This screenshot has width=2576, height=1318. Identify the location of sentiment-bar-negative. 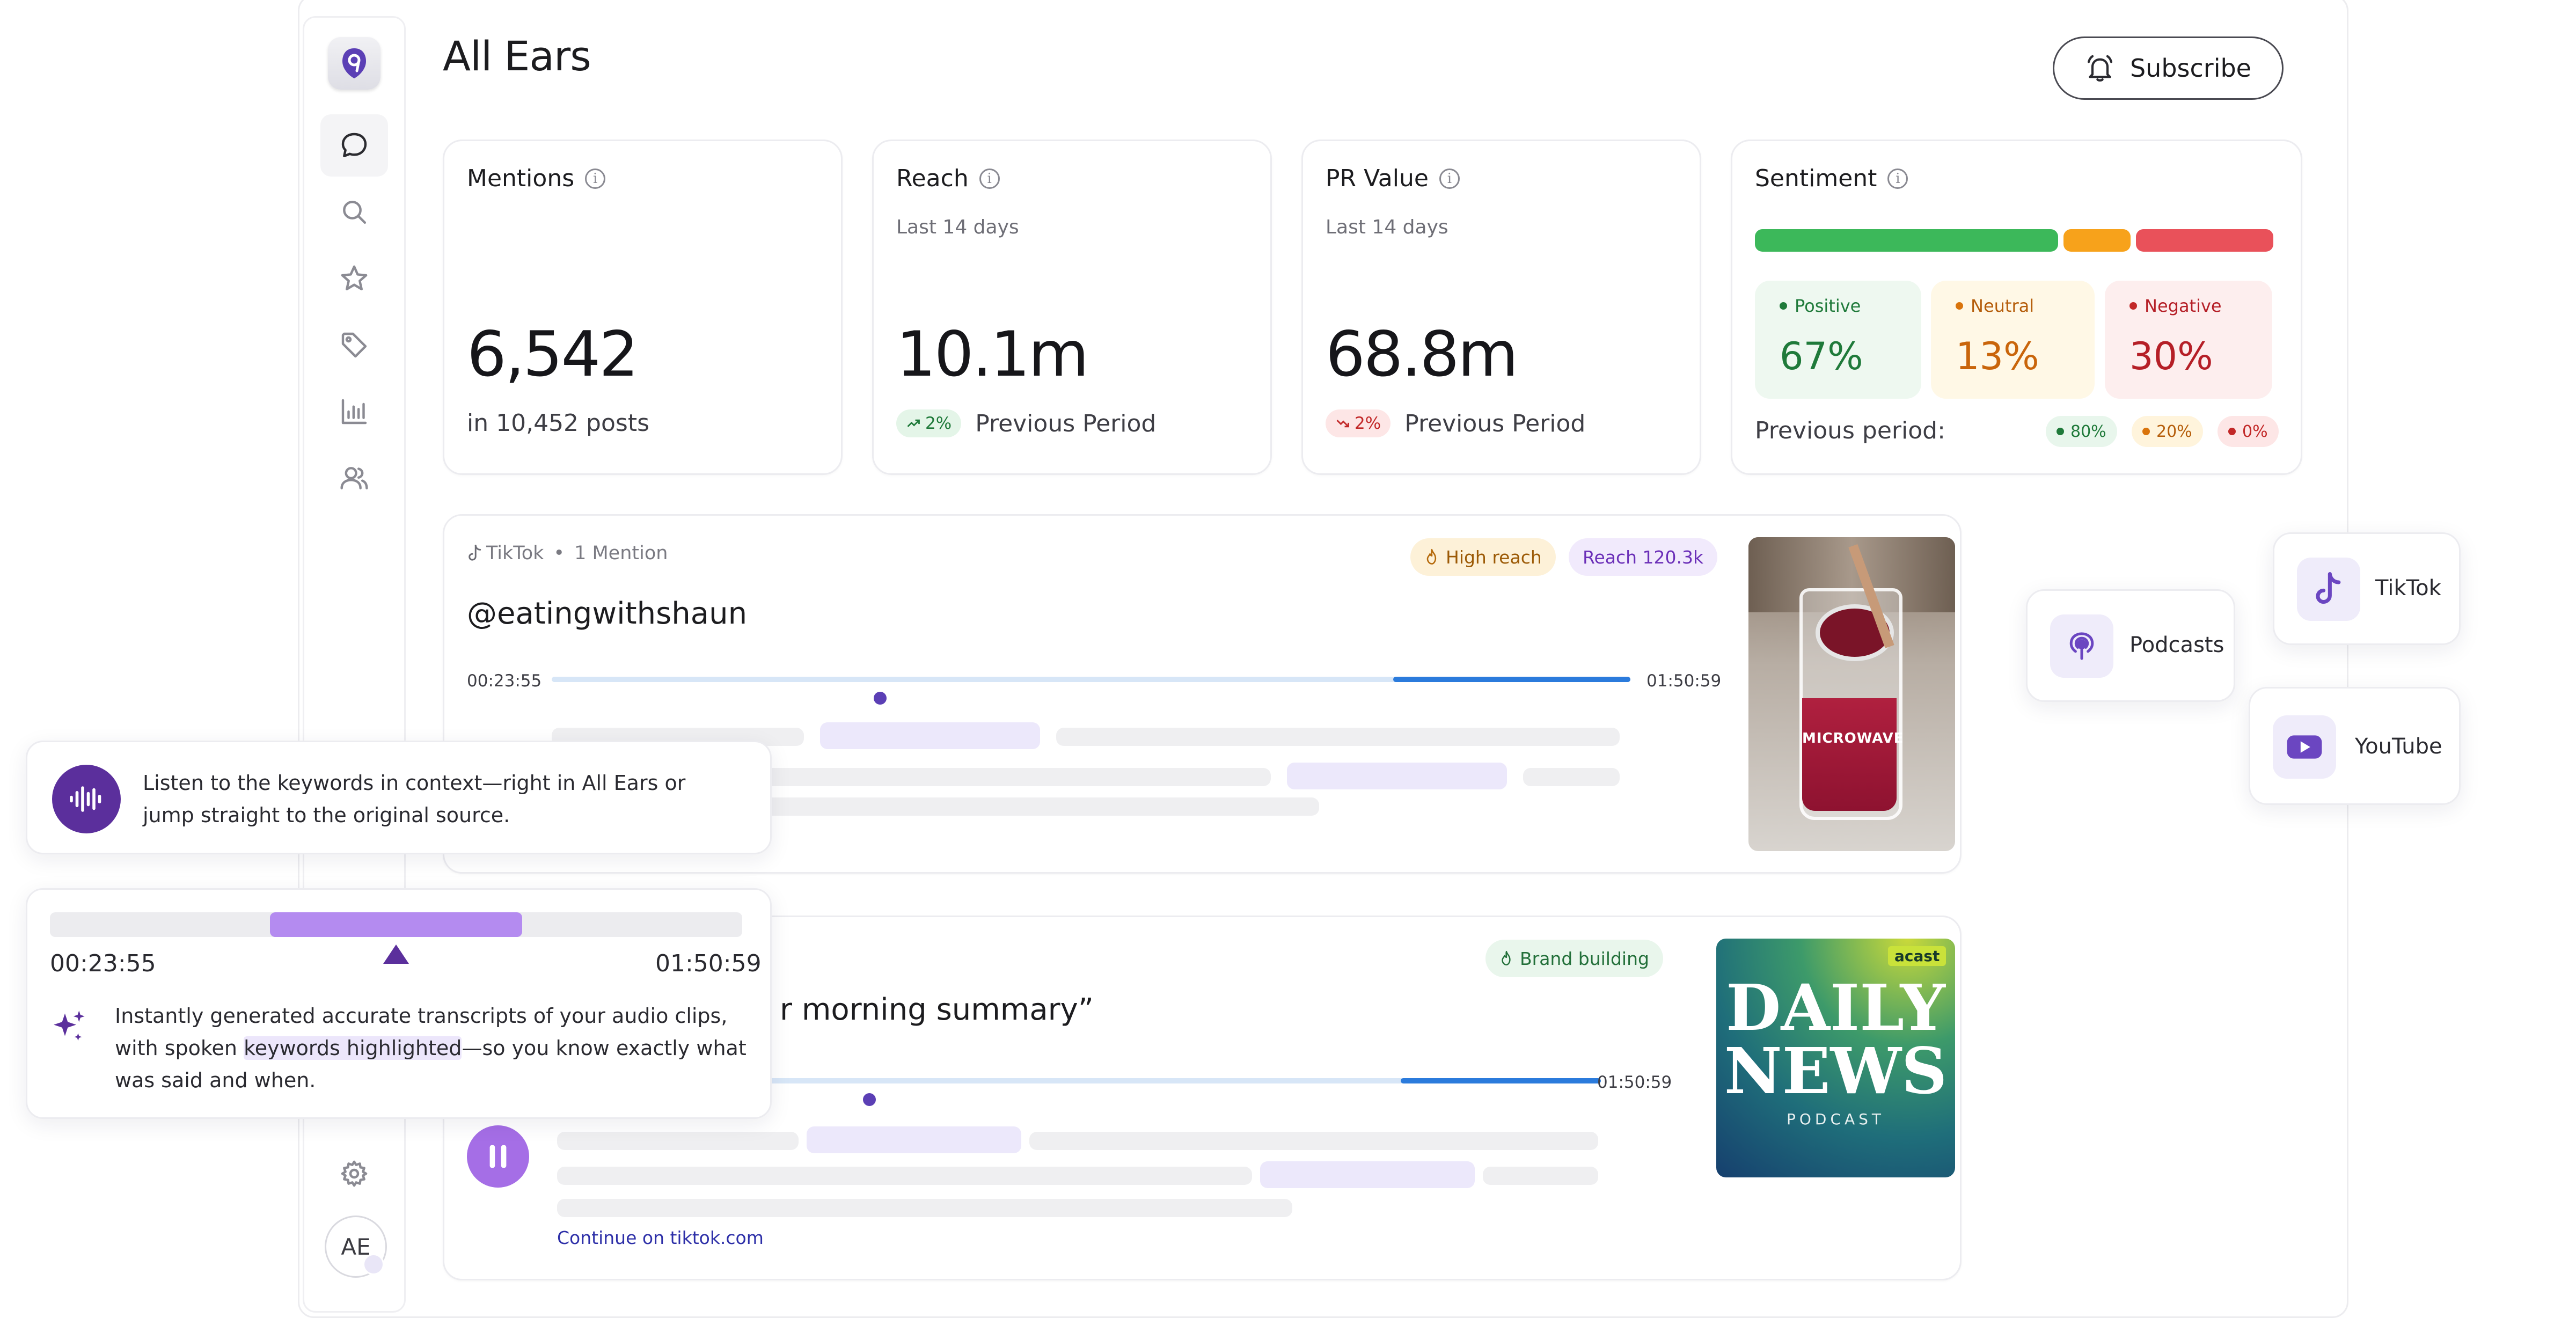
(2204, 240).